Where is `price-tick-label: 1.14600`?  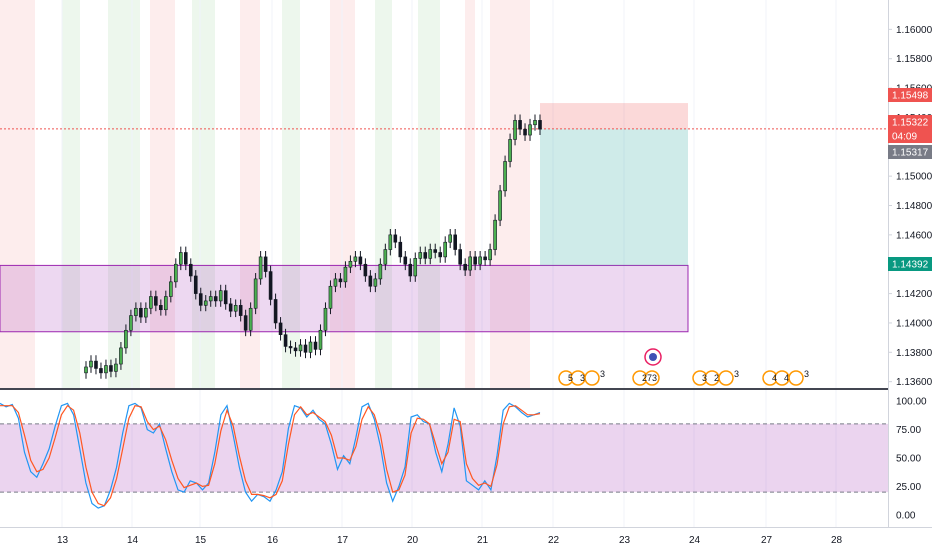 price-tick-label: 1.14600 is located at coordinates (914, 235).